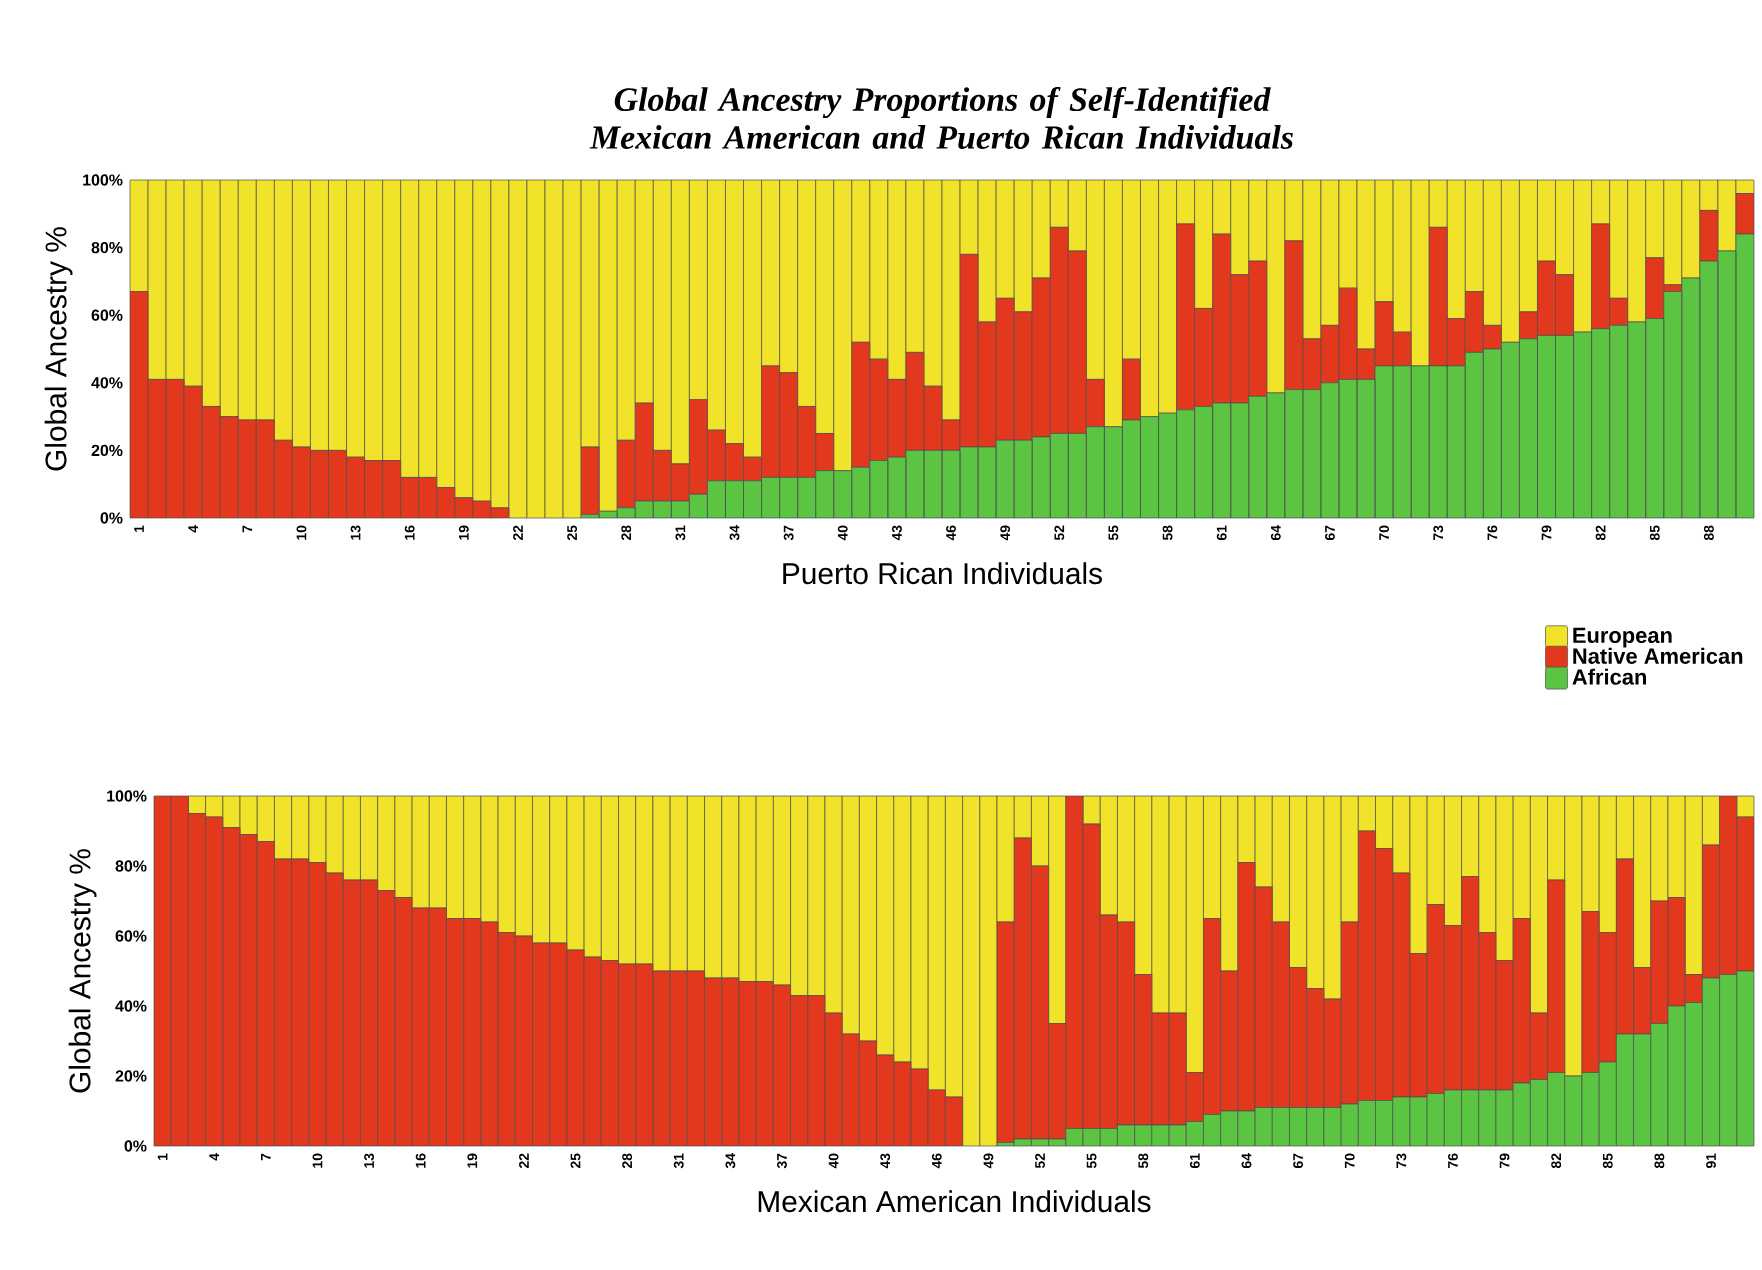 The height and width of the screenshot is (1270, 1762). Describe the element at coordinates (954, 1201) in the screenshot. I see `x-axis-title: Mexican American Individuals` at that location.